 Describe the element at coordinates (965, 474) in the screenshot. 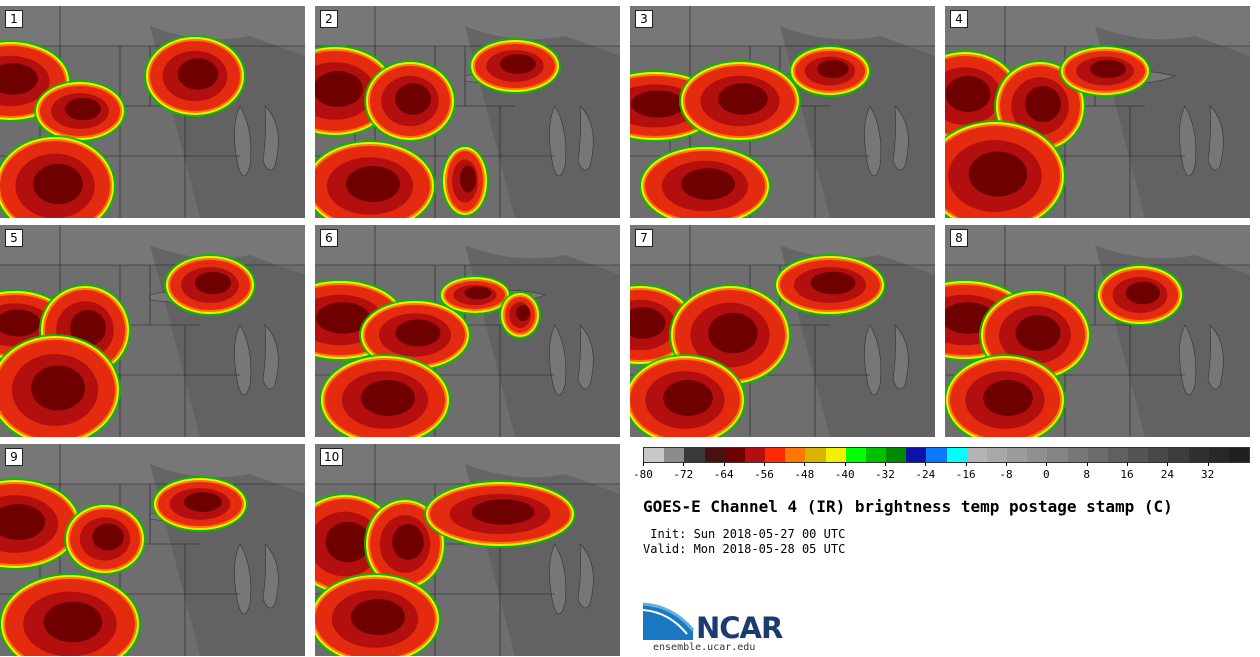

I see `colorbar-tick-label: -16` at that location.